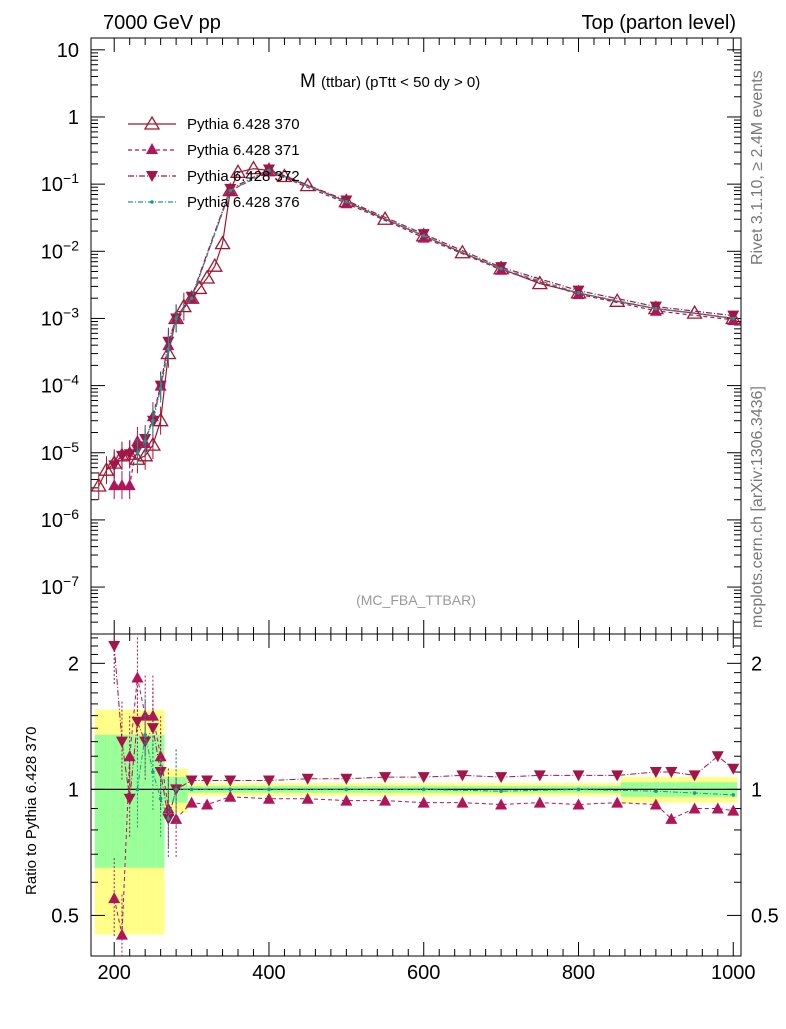 This screenshot has height=1029, width=786. Describe the element at coordinates (162, 23) in the screenshot. I see `header-left: 7000 GeV pp` at that location.